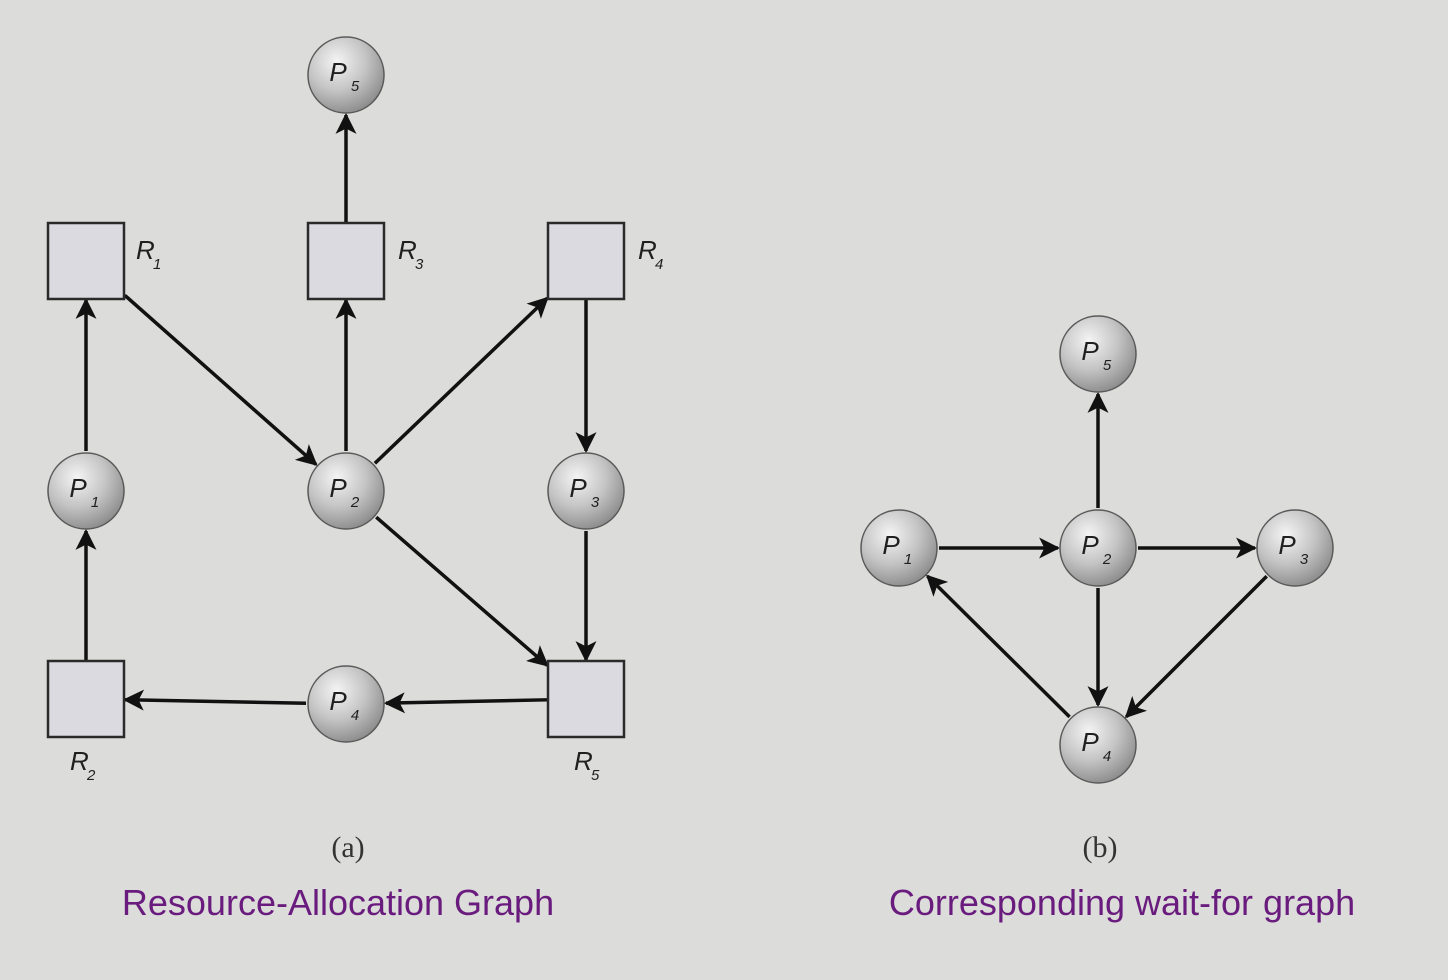  Describe the element at coordinates (347, 847) in the screenshot. I see `panel-label-a: (a)` at that location.